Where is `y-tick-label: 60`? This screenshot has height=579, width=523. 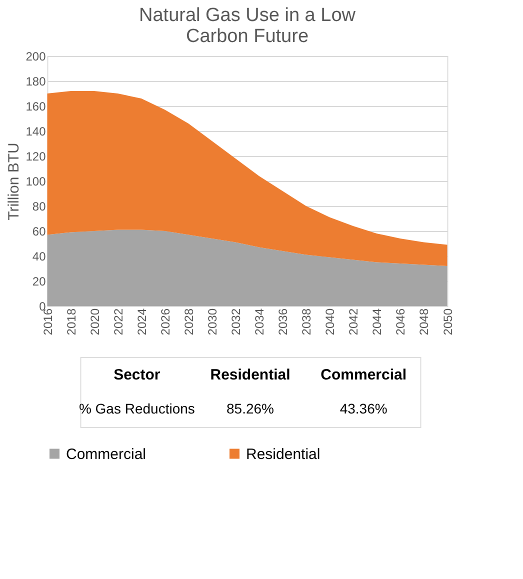
y-tick-label: 60 is located at coordinates (39, 231).